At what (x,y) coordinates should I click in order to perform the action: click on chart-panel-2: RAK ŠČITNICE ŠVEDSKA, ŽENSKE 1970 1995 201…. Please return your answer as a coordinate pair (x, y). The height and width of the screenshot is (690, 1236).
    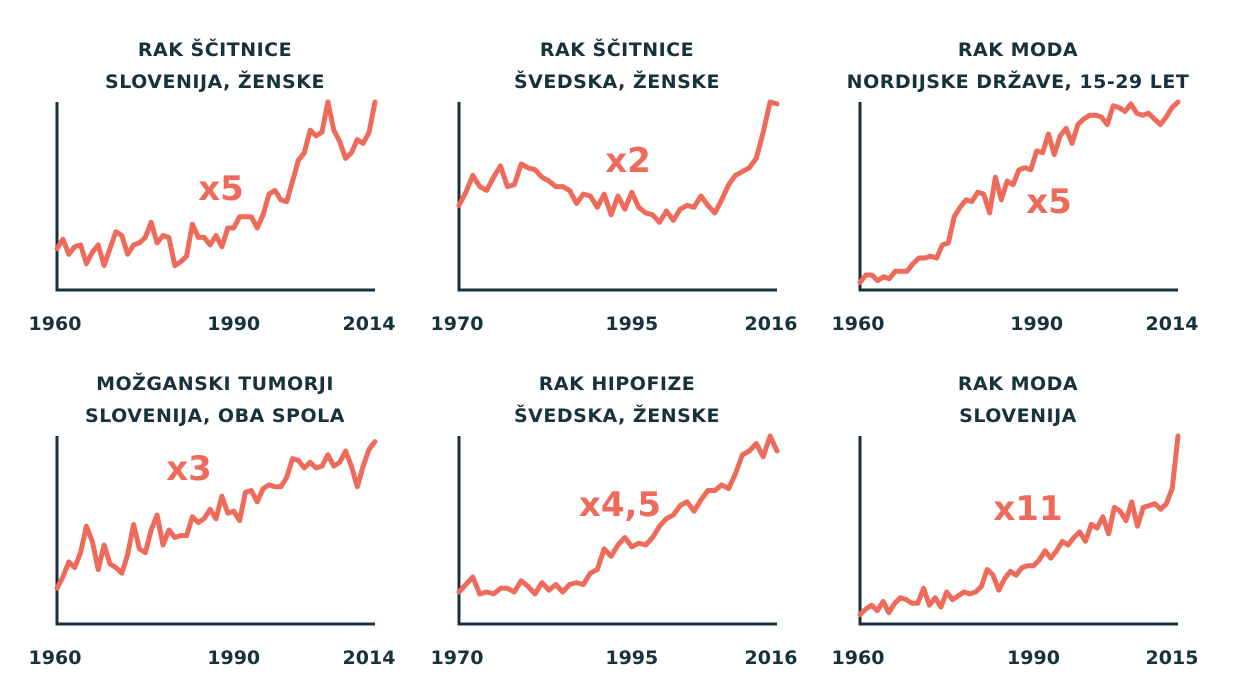
    Looking at the image, I should click on (617, 167).